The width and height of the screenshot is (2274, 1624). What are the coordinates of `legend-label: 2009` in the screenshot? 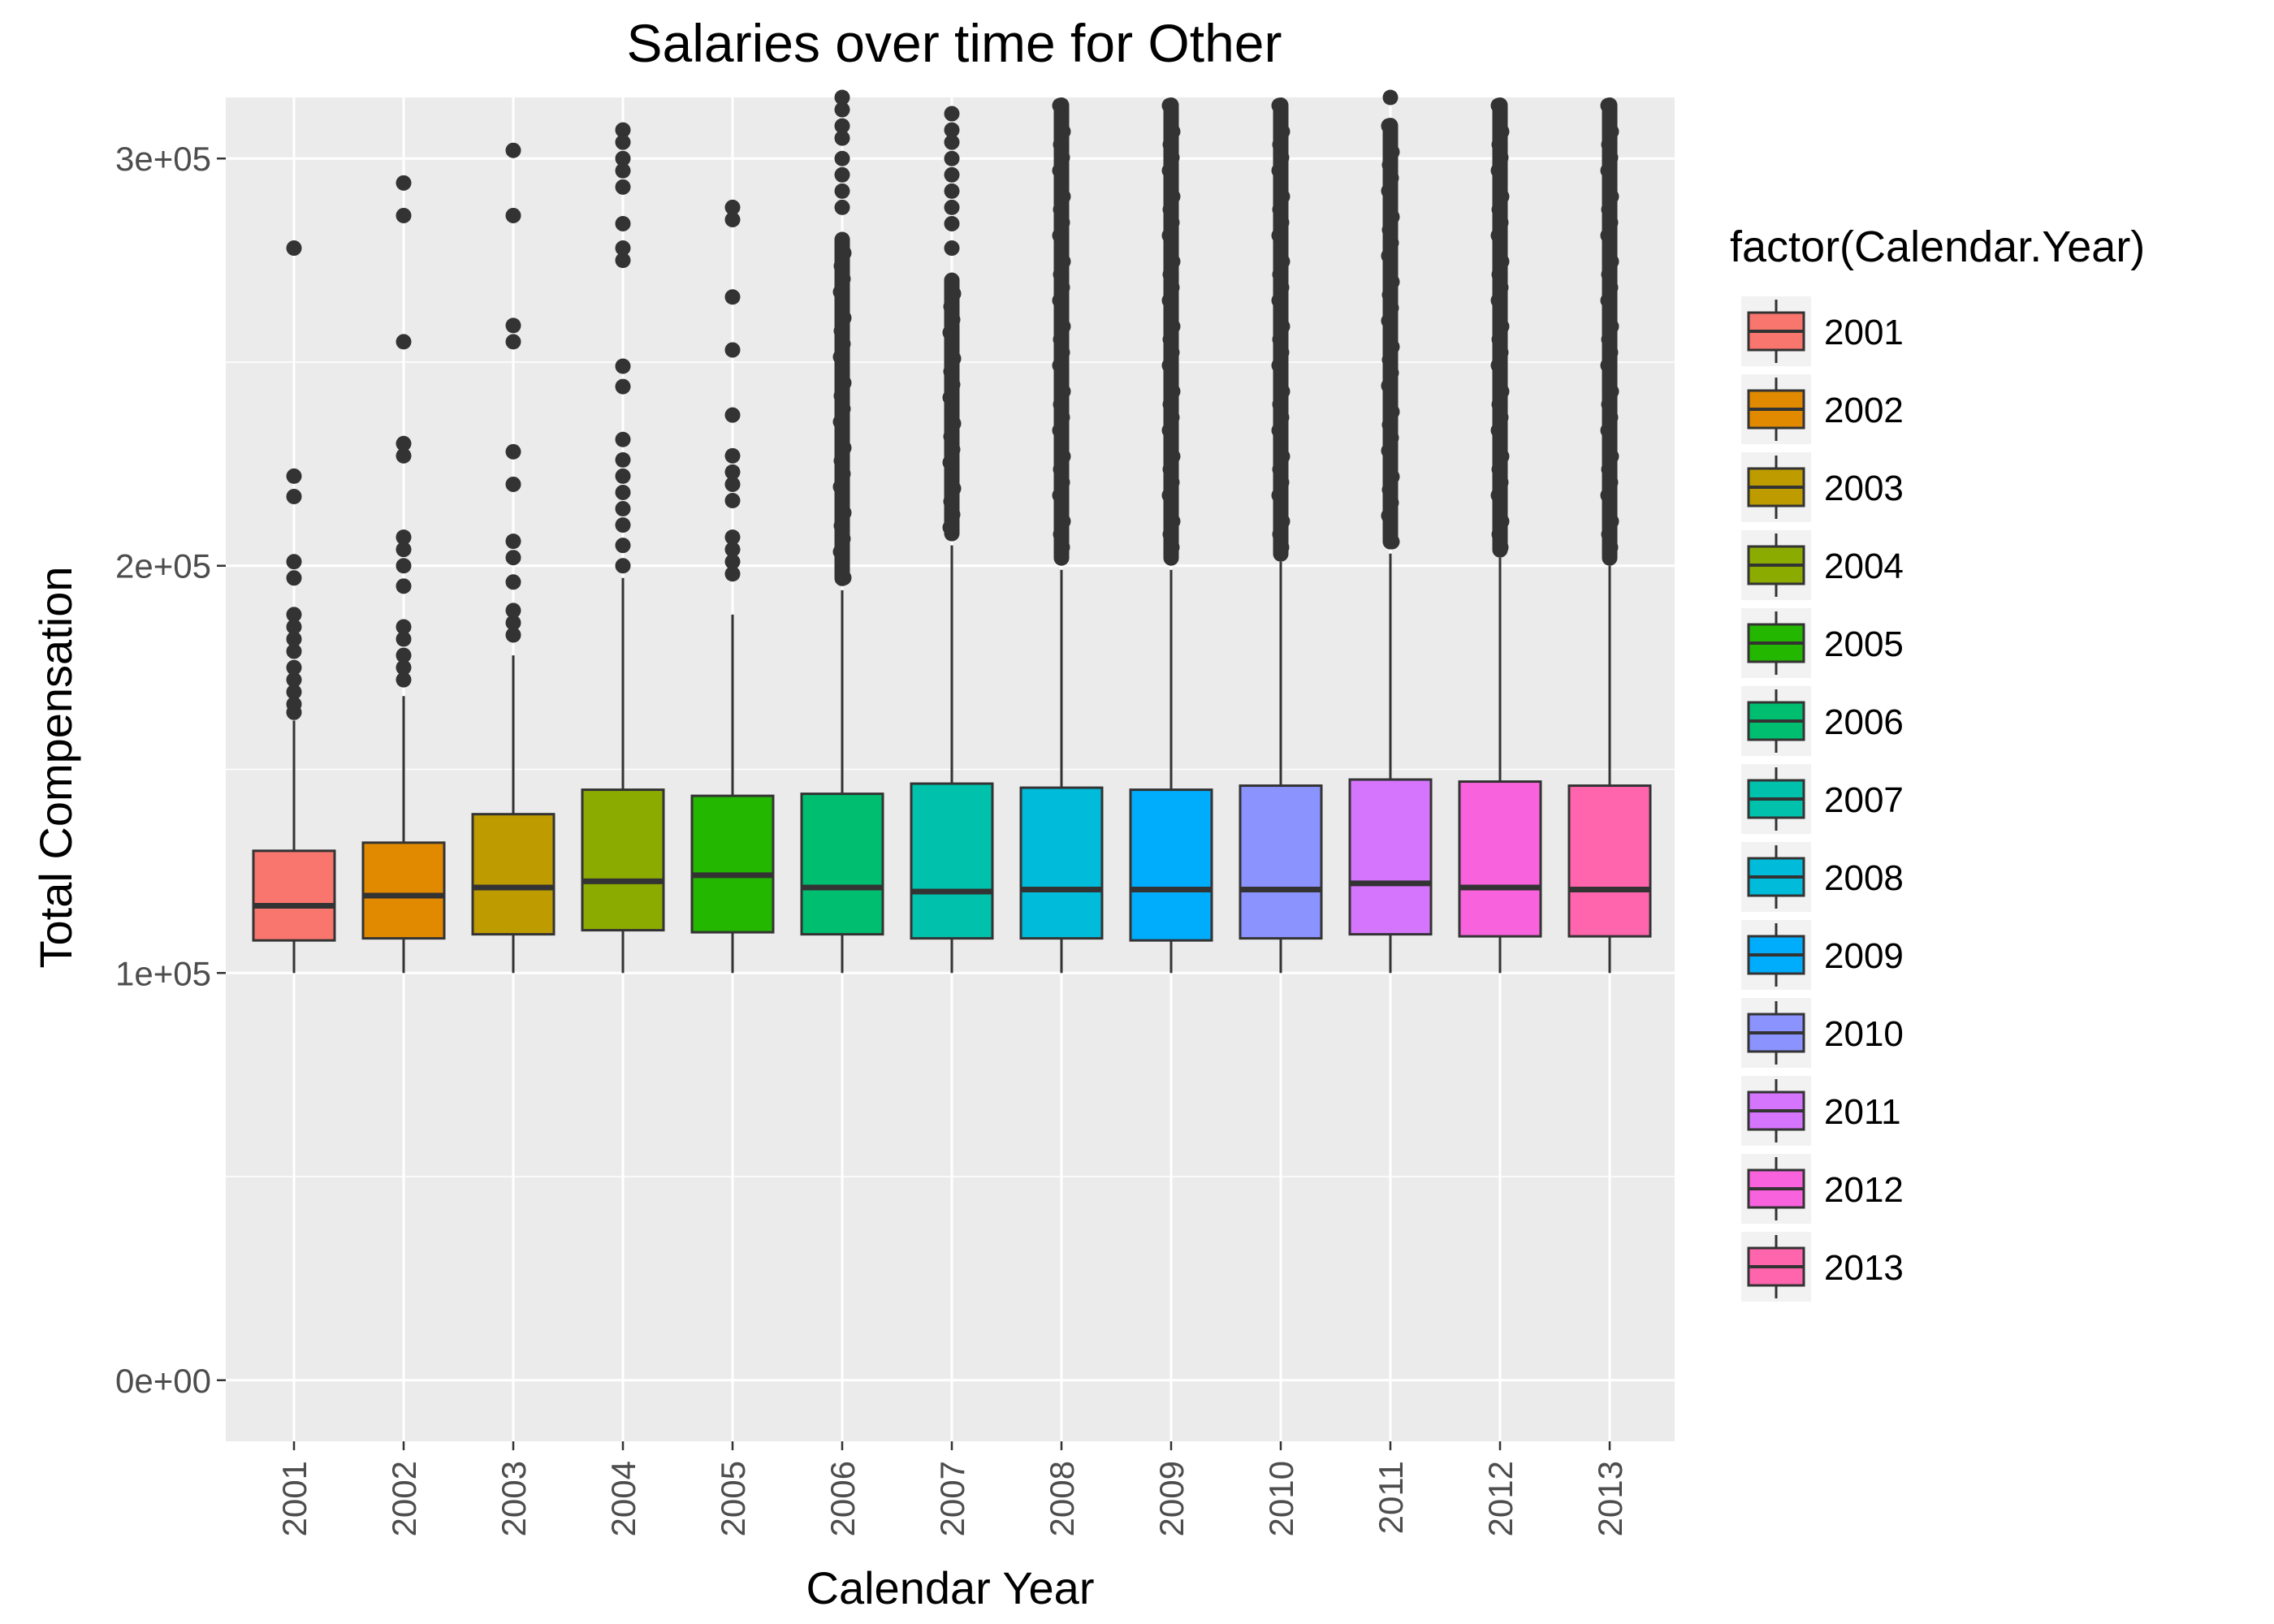 It's located at (1864, 956).